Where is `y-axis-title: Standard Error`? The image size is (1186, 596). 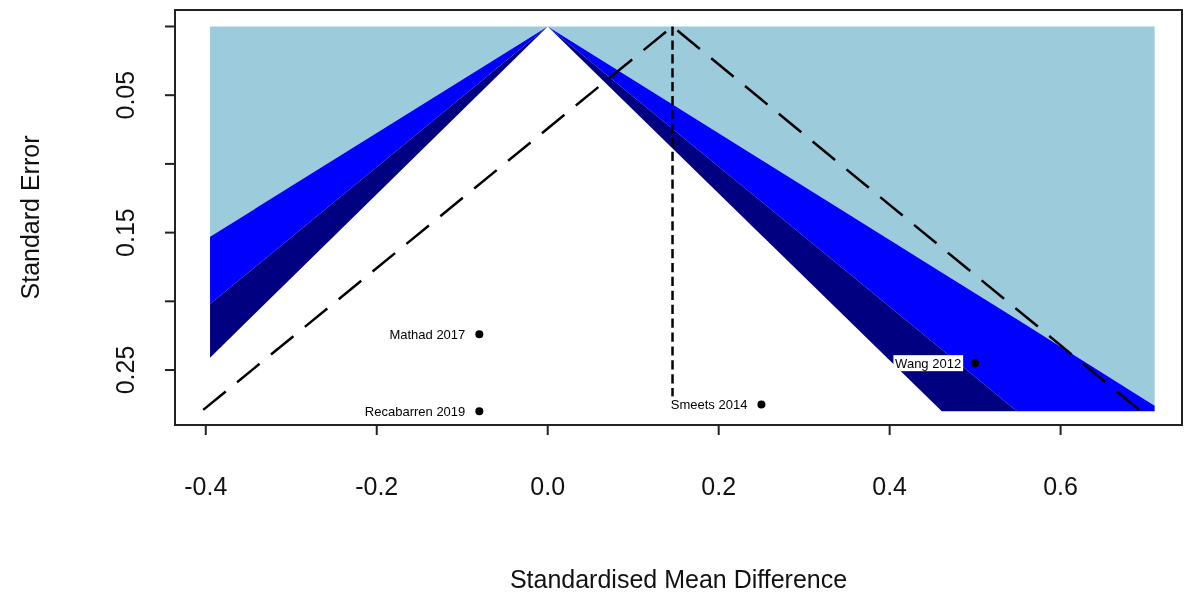 y-axis-title: Standard Error is located at coordinates (29, 217).